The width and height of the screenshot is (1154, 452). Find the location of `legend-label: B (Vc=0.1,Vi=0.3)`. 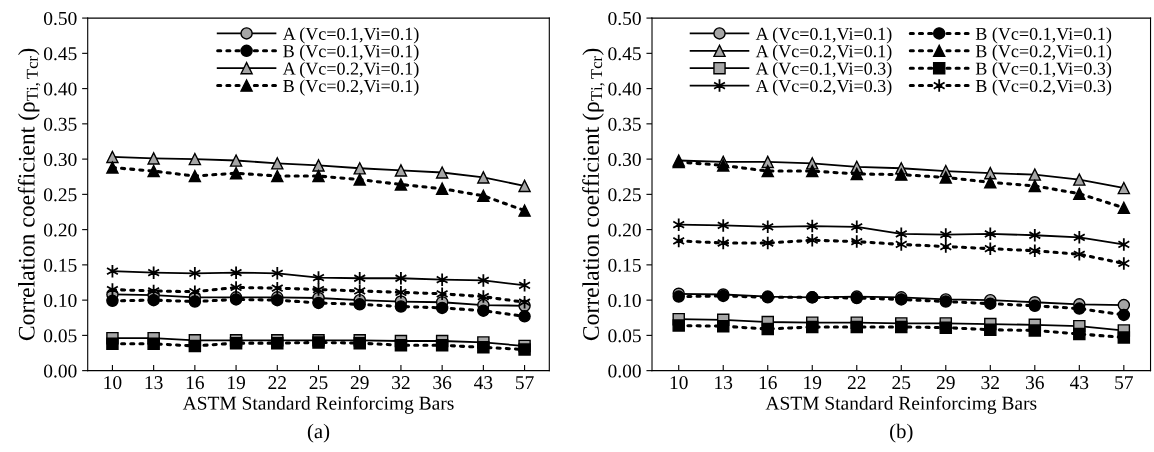

legend-label: B (Vc=0.1,Vi=0.3) is located at coordinates (1043, 70).